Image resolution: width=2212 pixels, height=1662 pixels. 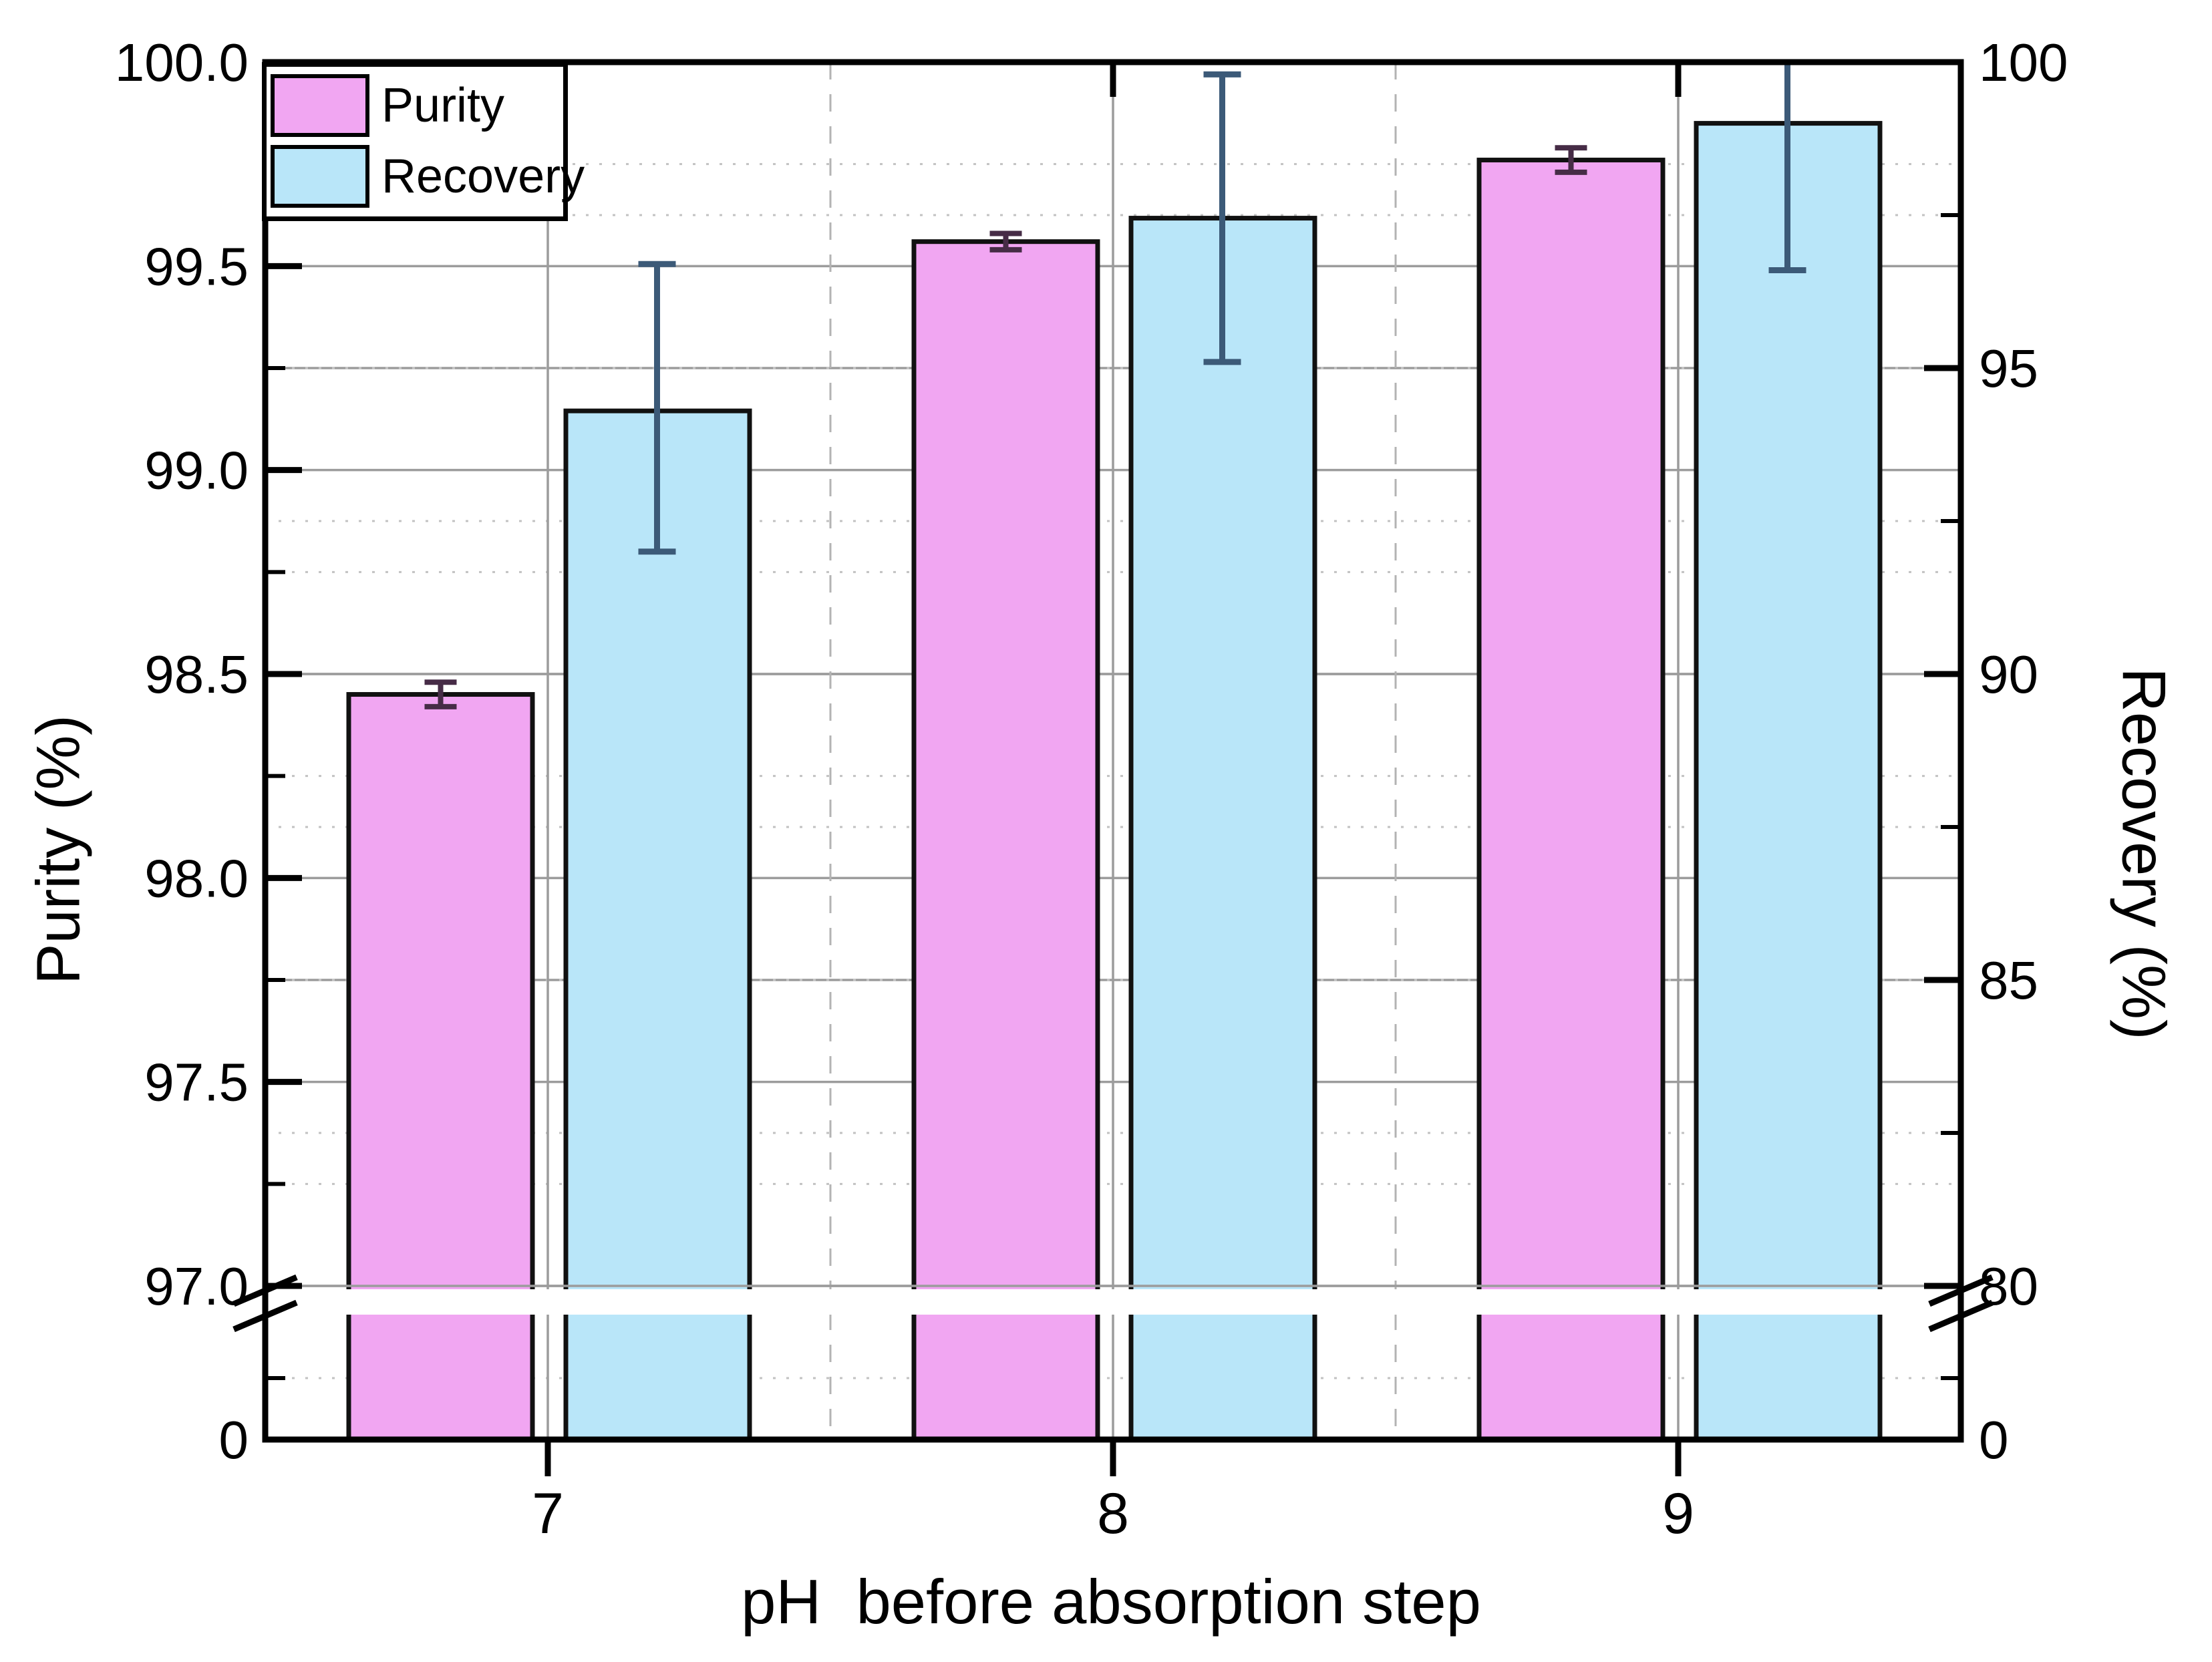 I want to click on legend-item-recovery: Recovery, so click(x=428, y=176).